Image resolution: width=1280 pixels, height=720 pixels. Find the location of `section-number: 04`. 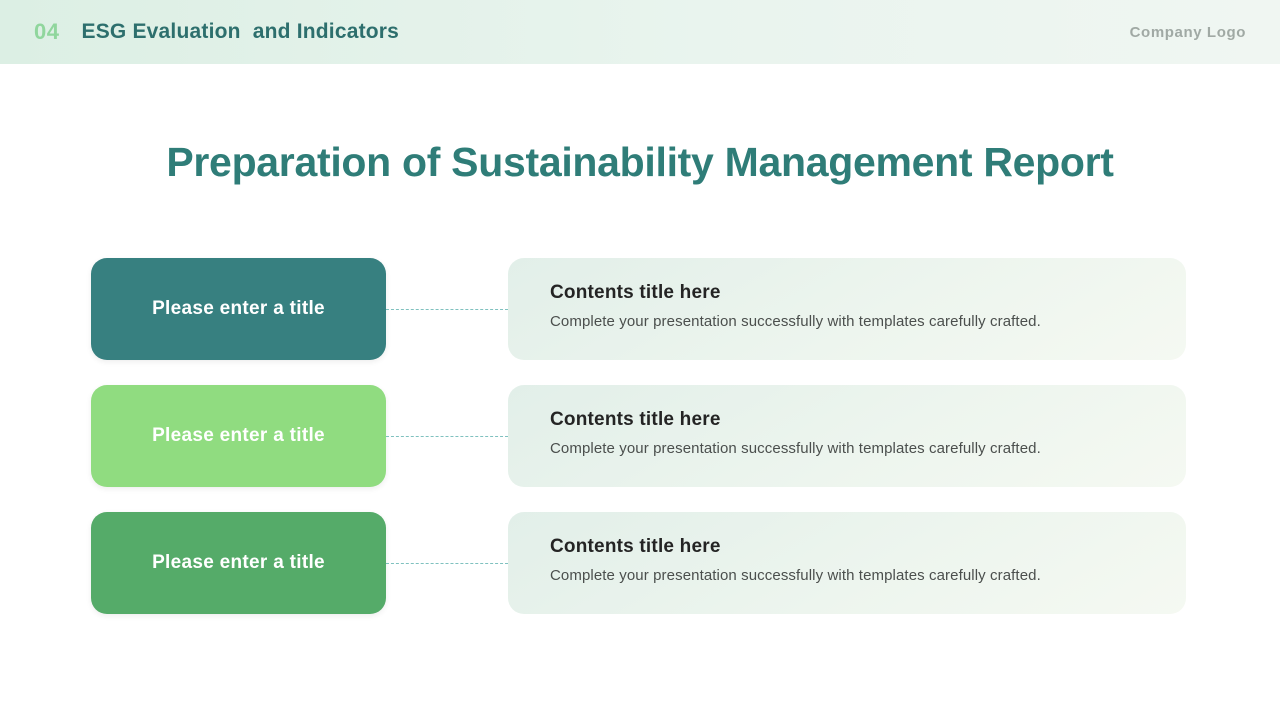

section-number: 04 is located at coordinates (47, 31).